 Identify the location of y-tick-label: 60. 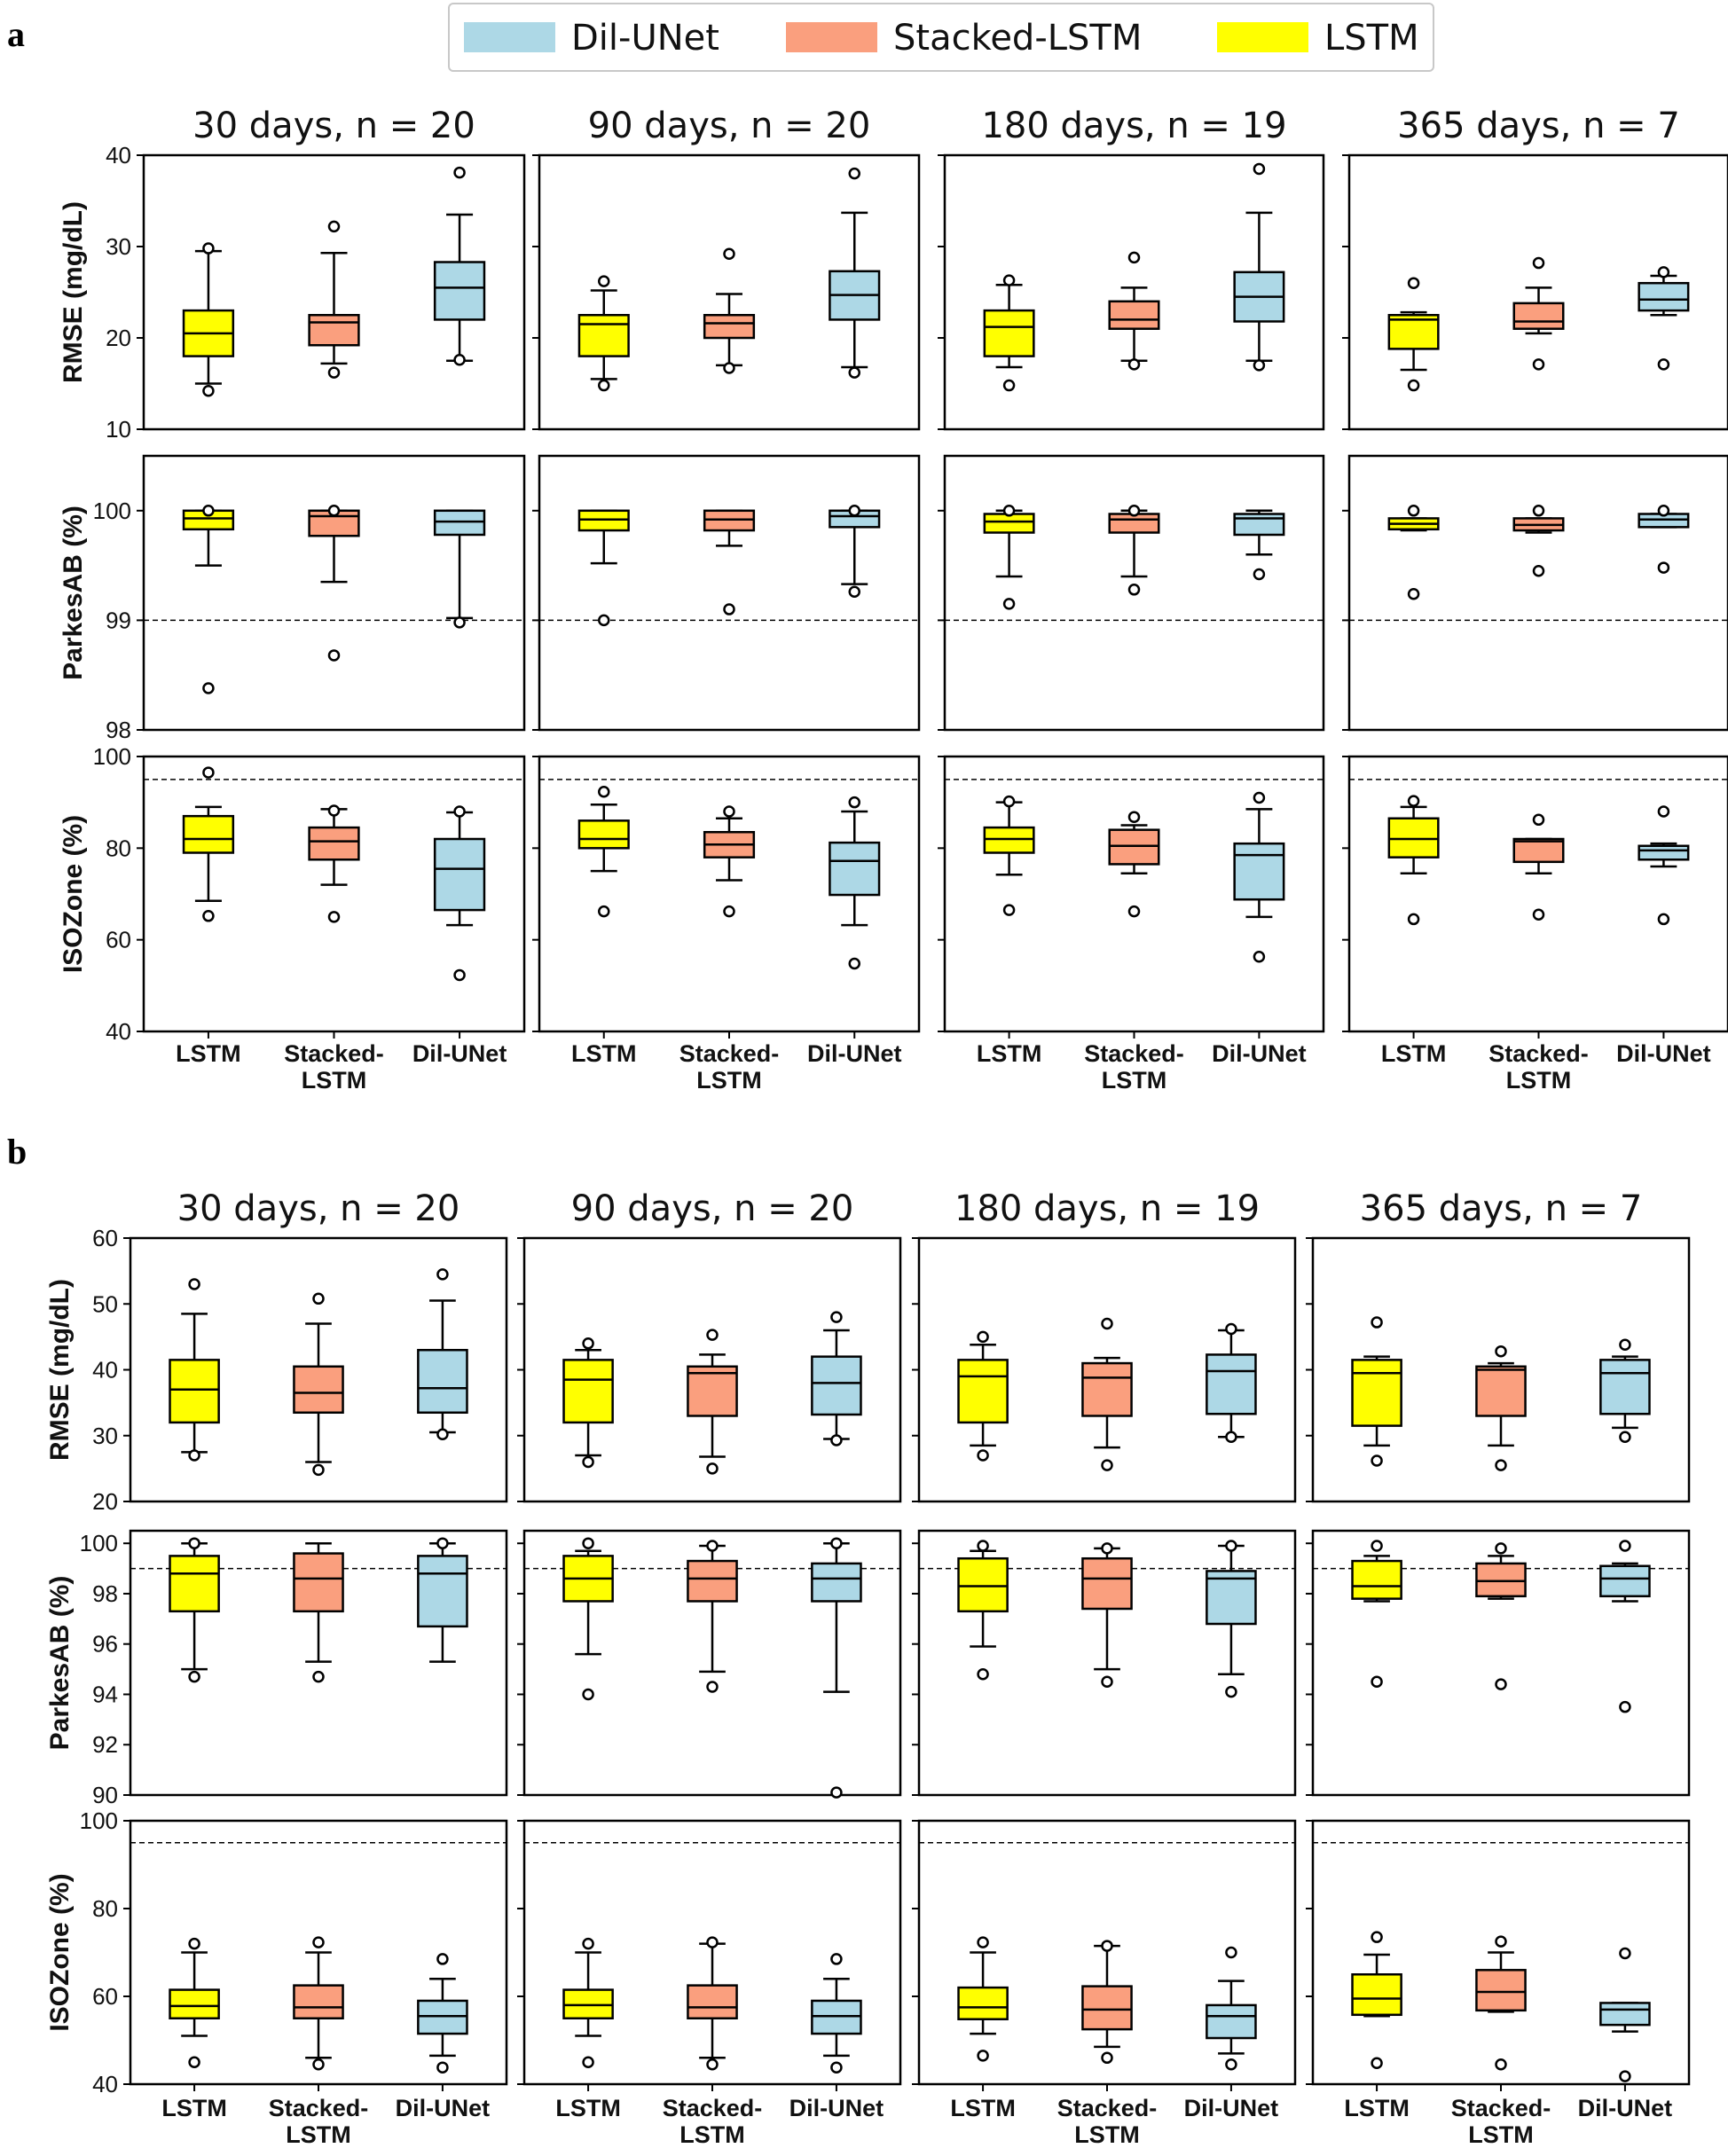
(119, 940).